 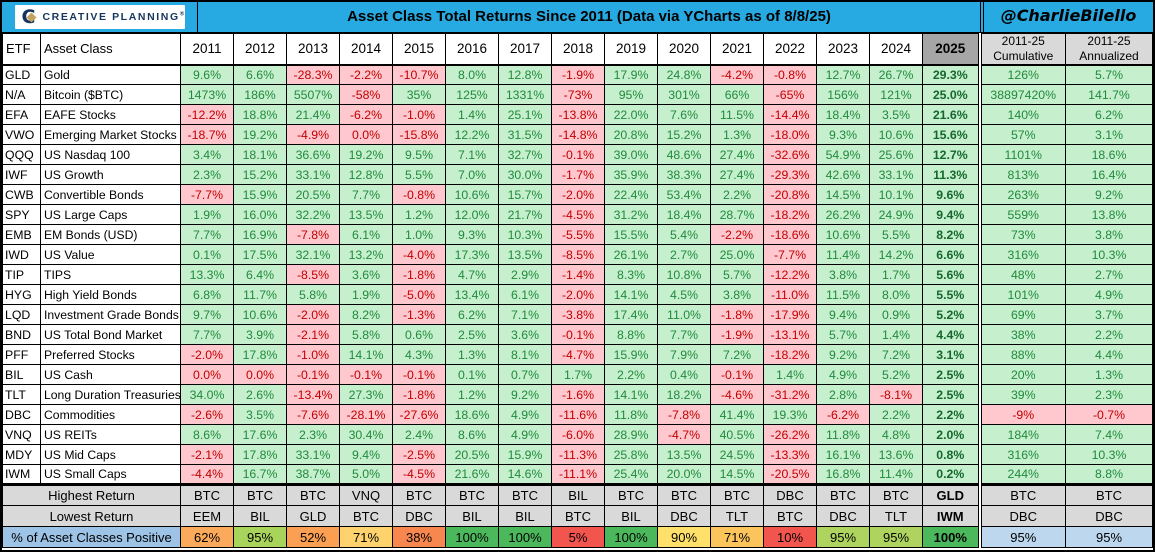 I want to click on return-cell-2023: 11.5%, so click(x=843, y=294).